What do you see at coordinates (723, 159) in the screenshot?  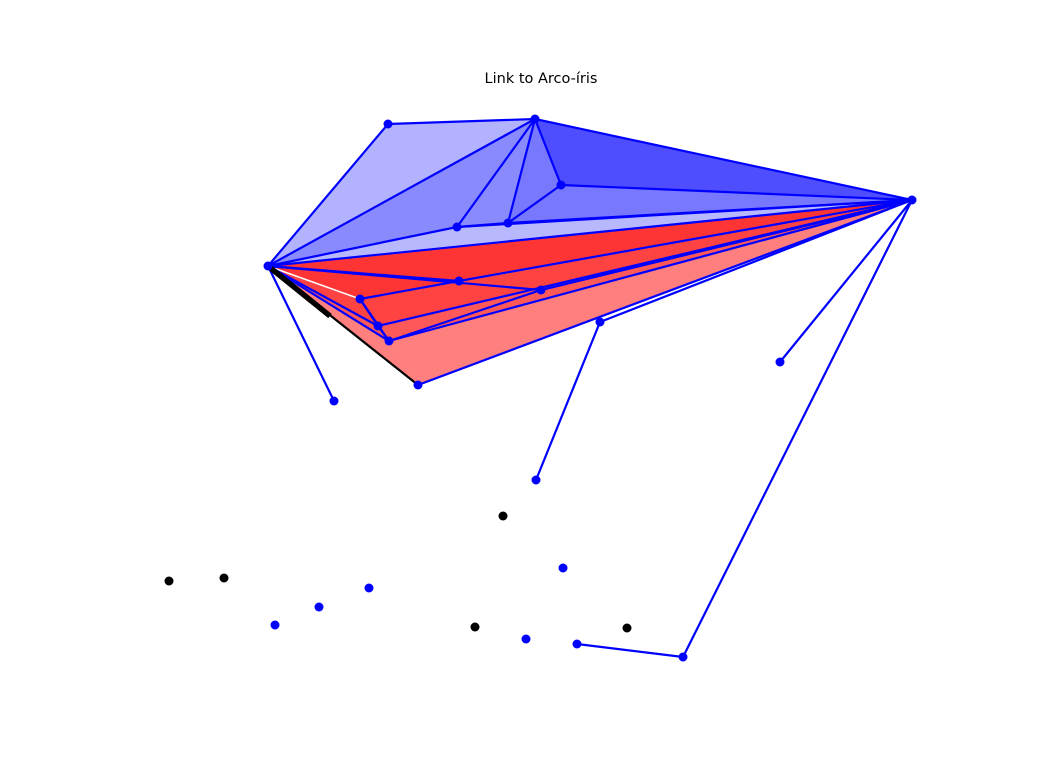 I see `edge-n3-n4` at bounding box center [723, 159].